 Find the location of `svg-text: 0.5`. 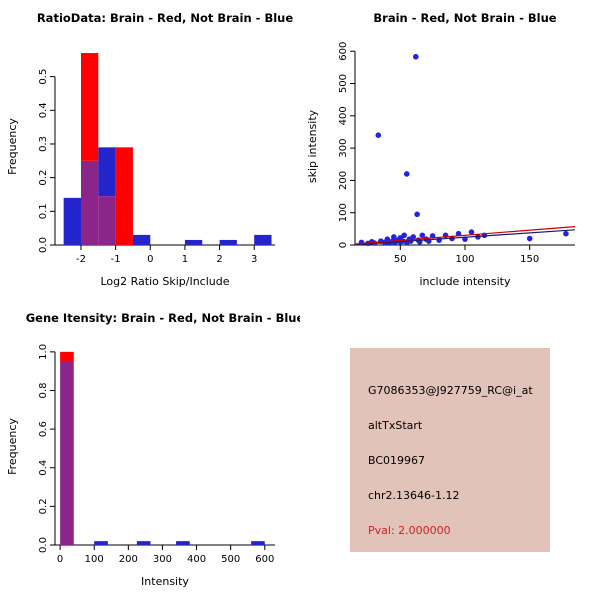

svg-text: 0.5 is located at coordinates (43, 77).